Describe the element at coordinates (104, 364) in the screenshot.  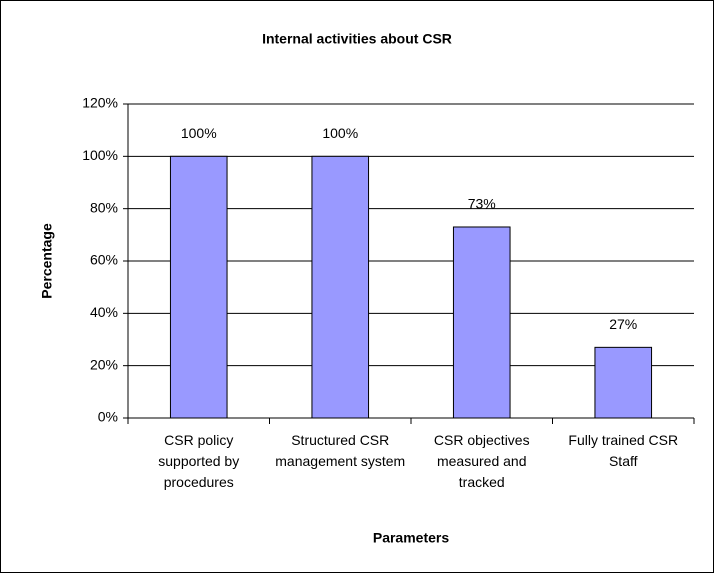
I see `y-tick-label: 20%` at that location.